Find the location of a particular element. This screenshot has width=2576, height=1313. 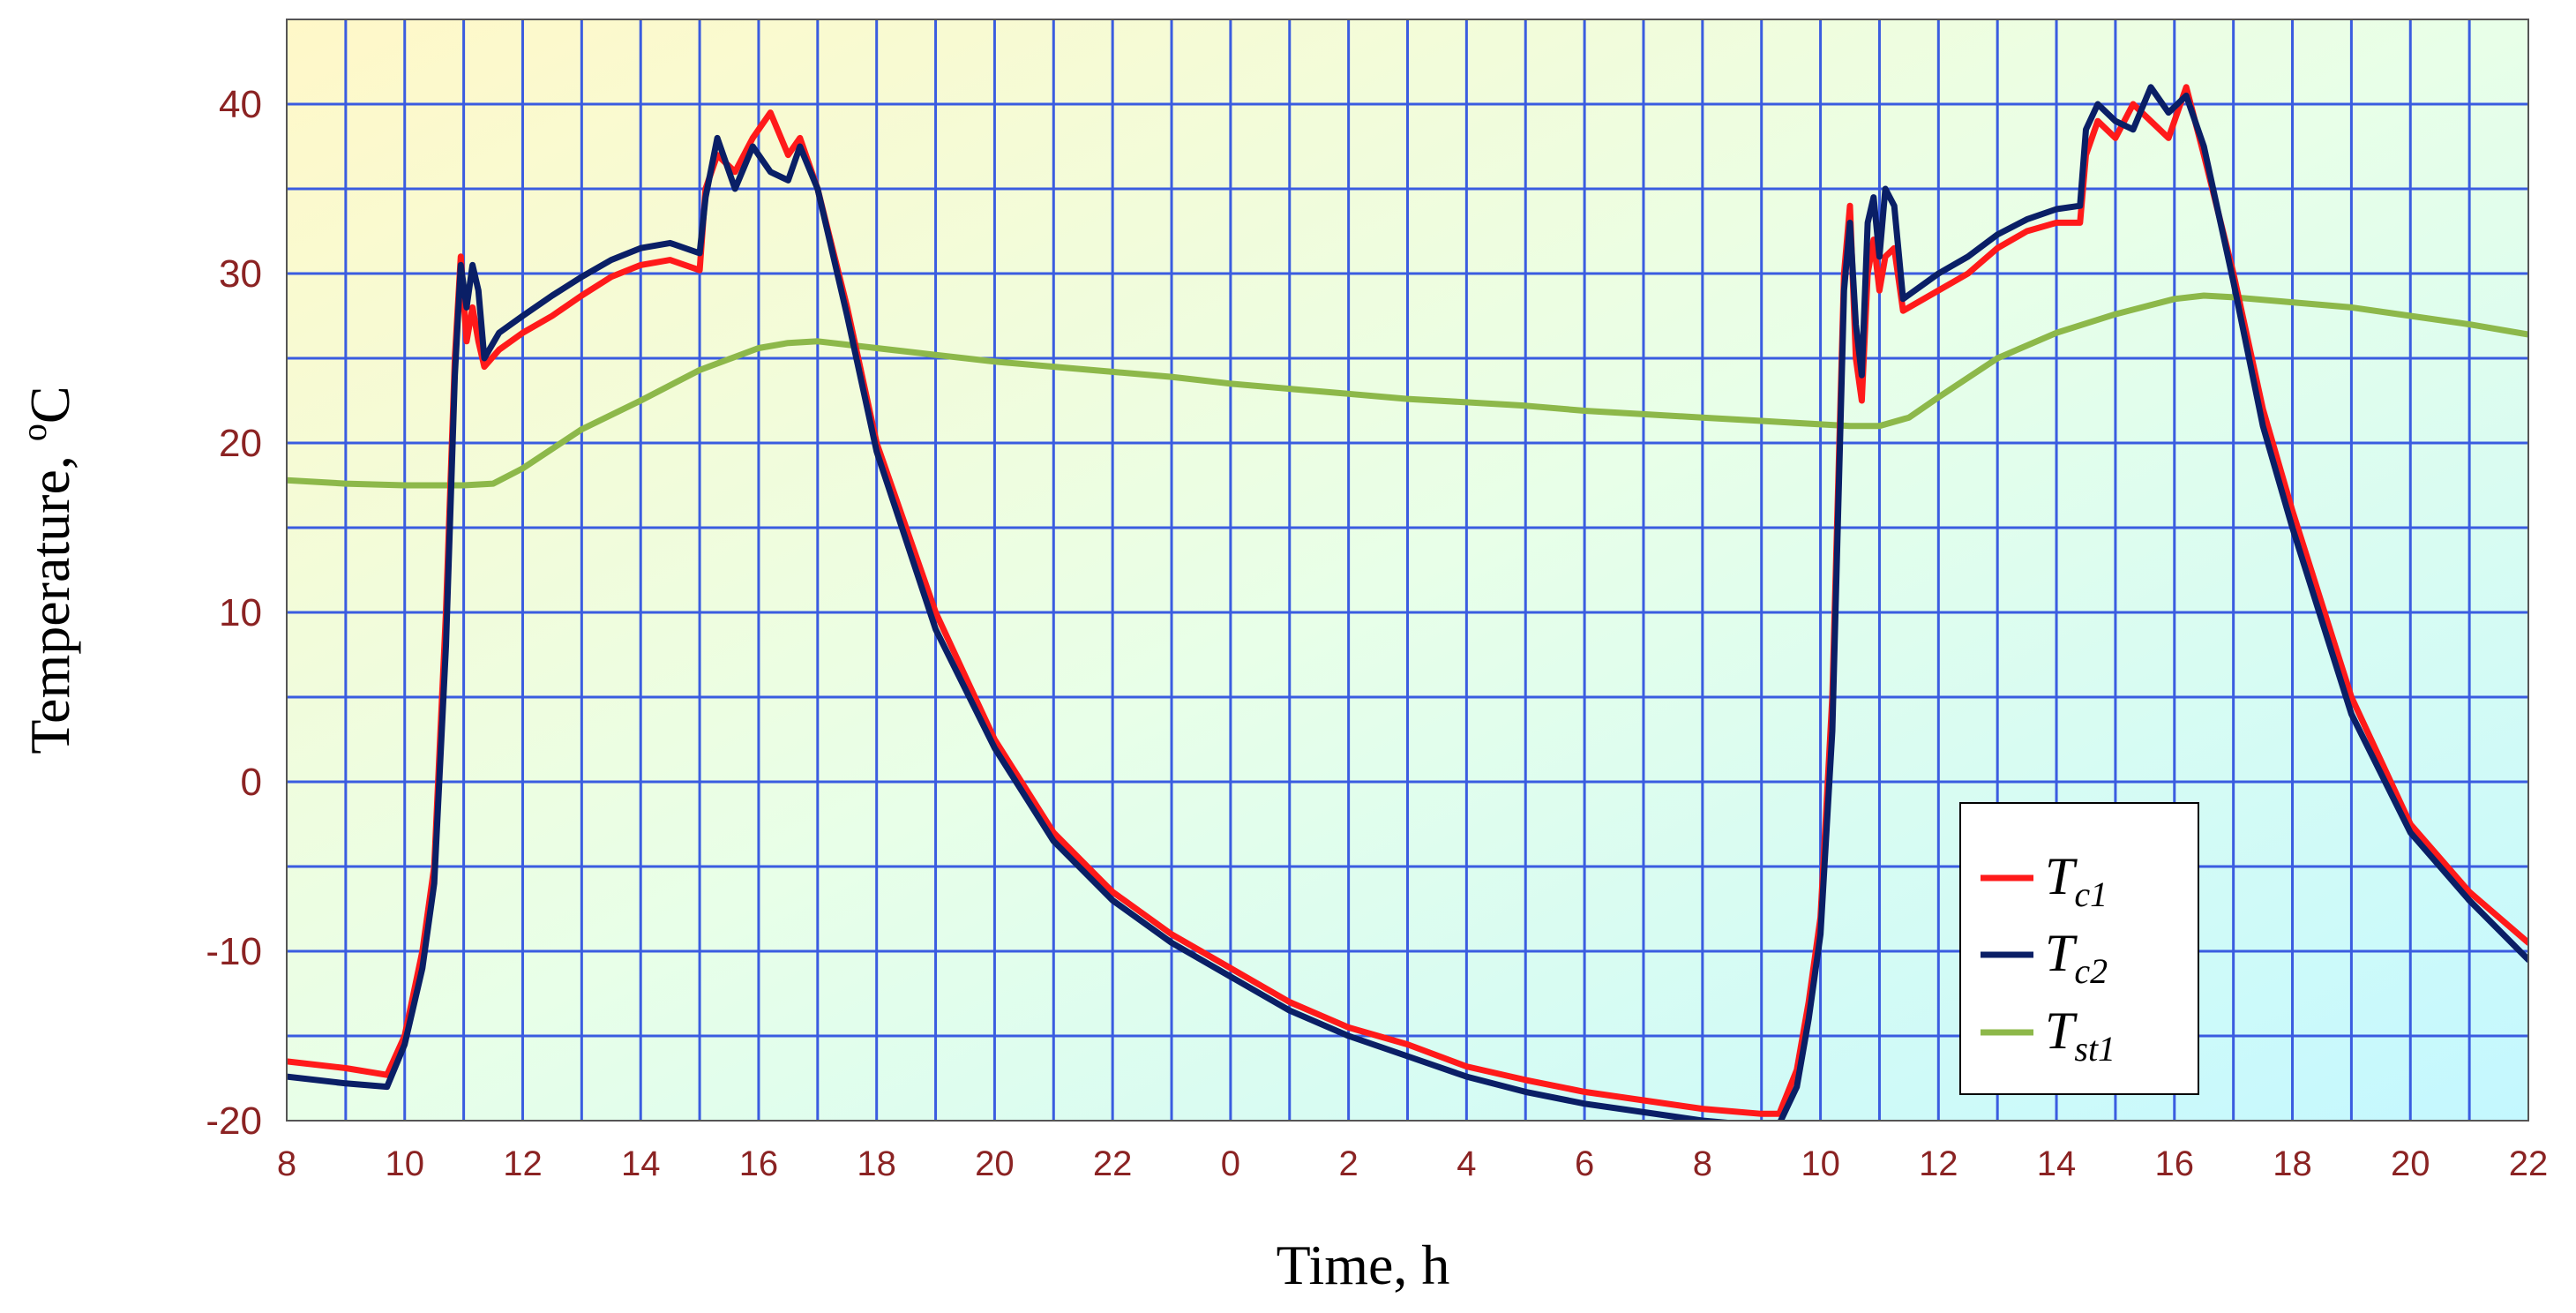

y-axis-title-main: Temperature, is located at coordinates (50, 597).